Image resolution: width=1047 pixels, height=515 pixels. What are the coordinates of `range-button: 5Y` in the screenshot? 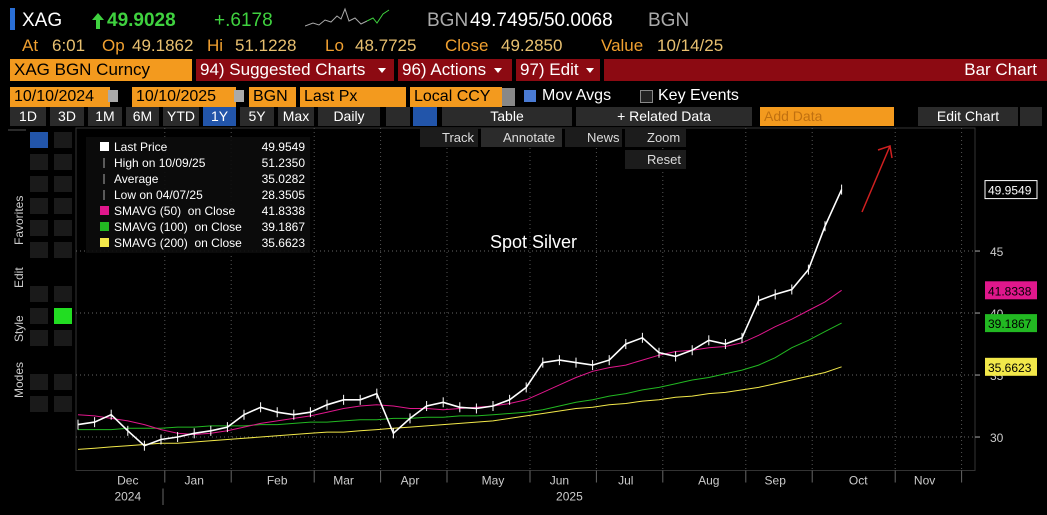 It's located at (257, 116).